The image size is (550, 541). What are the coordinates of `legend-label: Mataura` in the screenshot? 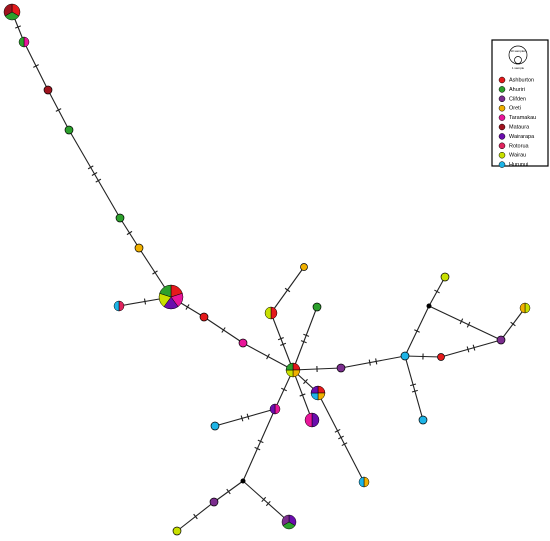 It's located at (519, 127).